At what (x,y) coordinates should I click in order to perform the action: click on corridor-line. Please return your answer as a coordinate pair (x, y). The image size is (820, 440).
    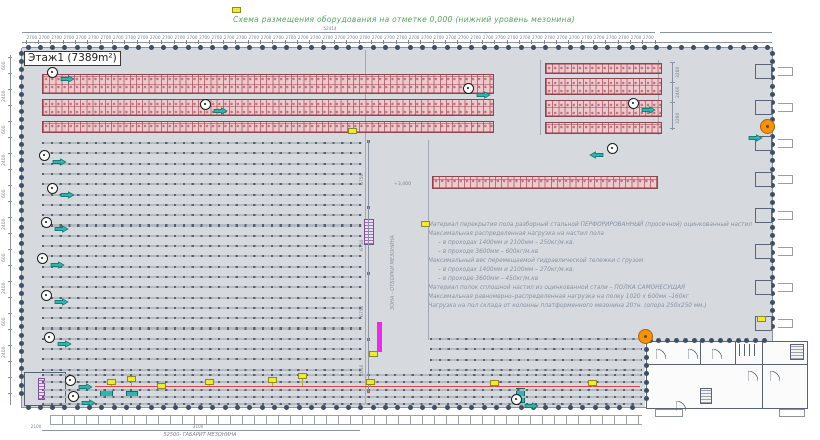
    Looking at the image, I should click on (428, 240).